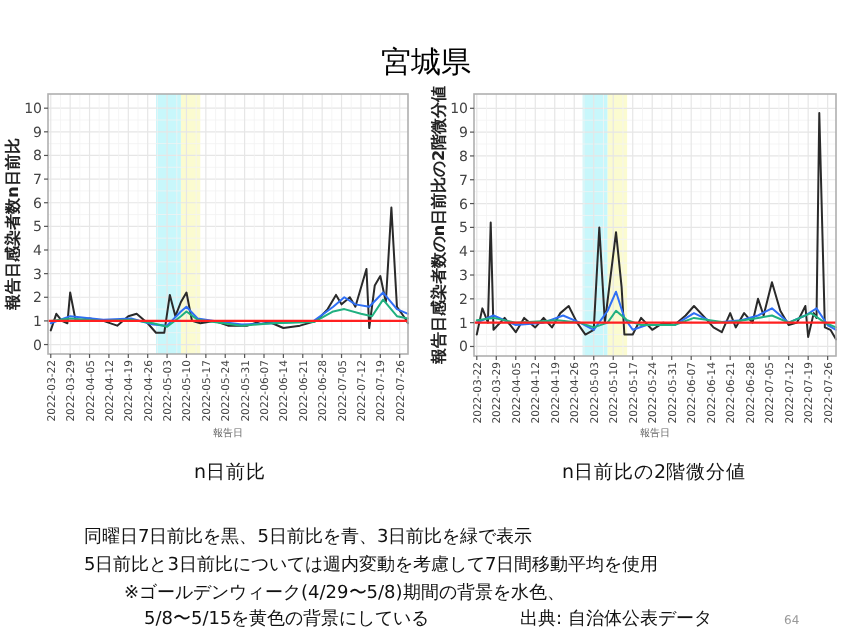 The image size is (854, 640). Describe the element at coordinates (654, 472) in the screenshot. I see `text: n日前比の2階微分値` at that location.